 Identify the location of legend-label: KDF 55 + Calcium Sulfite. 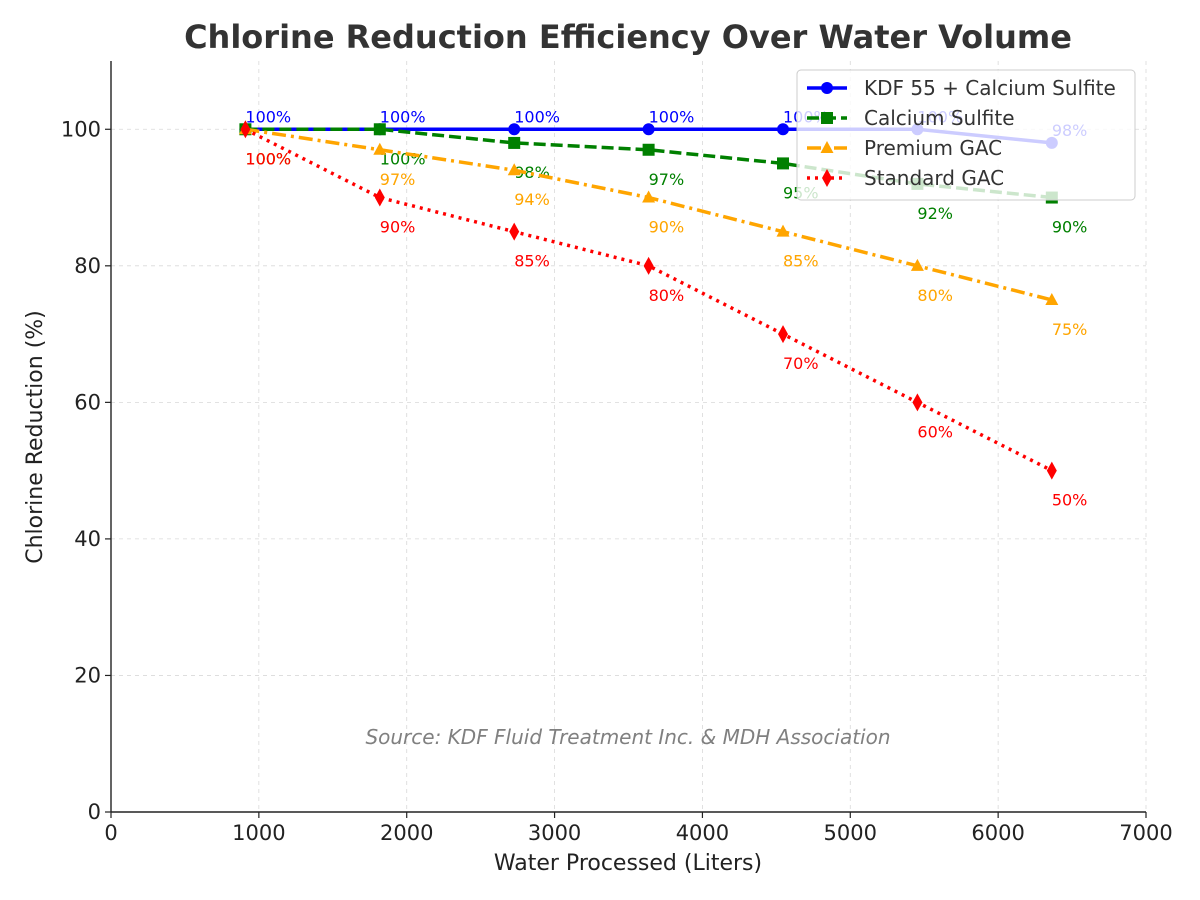
(990, 88).